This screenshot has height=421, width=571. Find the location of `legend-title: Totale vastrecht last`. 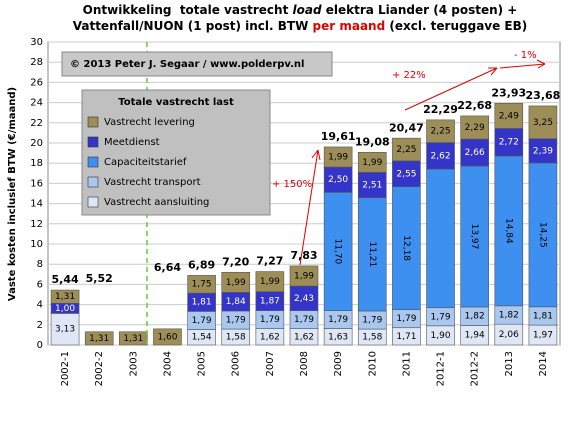

legend-title: Totale vastrecht last is located at coordinates (176, 102).